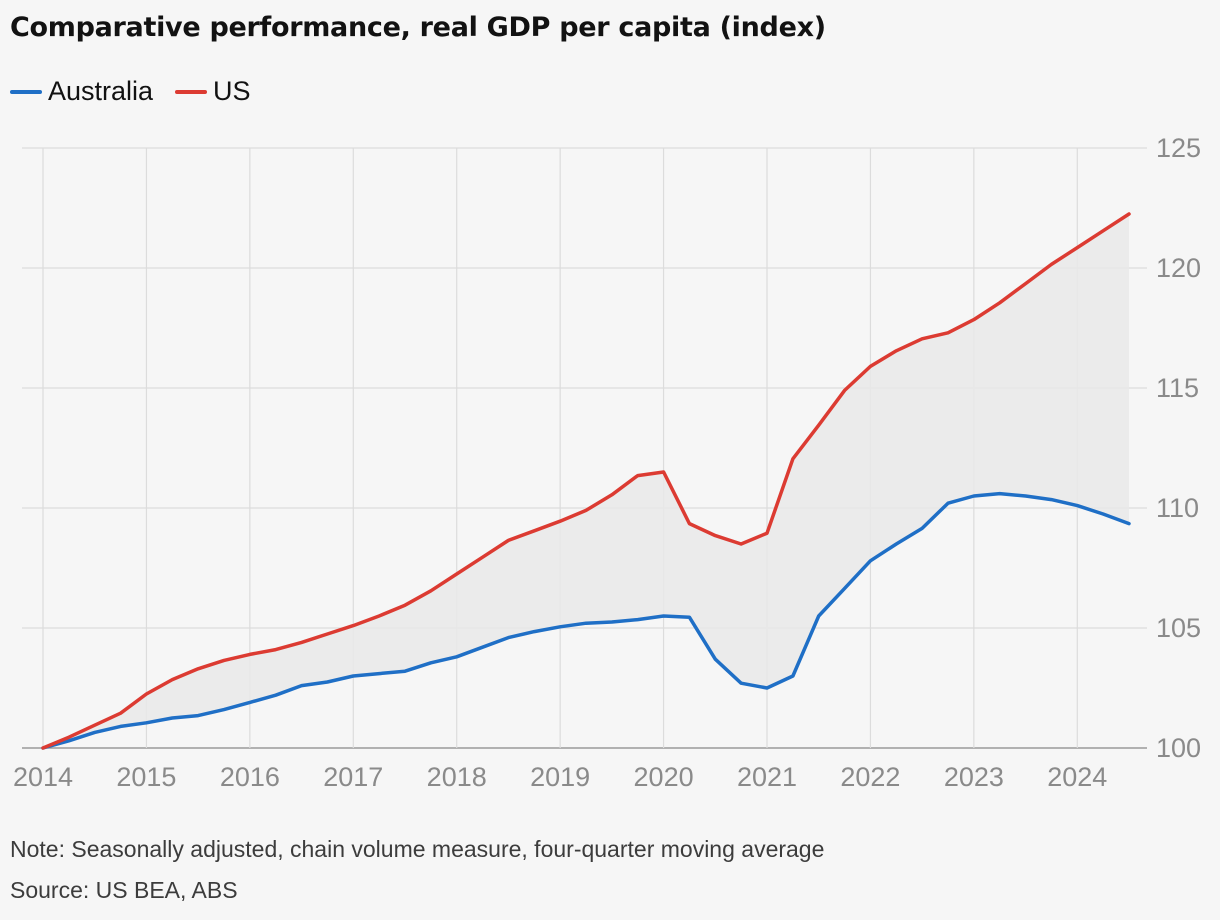  I want to click on chart-source: Source: US BEA, ABS, so click(124, 890).